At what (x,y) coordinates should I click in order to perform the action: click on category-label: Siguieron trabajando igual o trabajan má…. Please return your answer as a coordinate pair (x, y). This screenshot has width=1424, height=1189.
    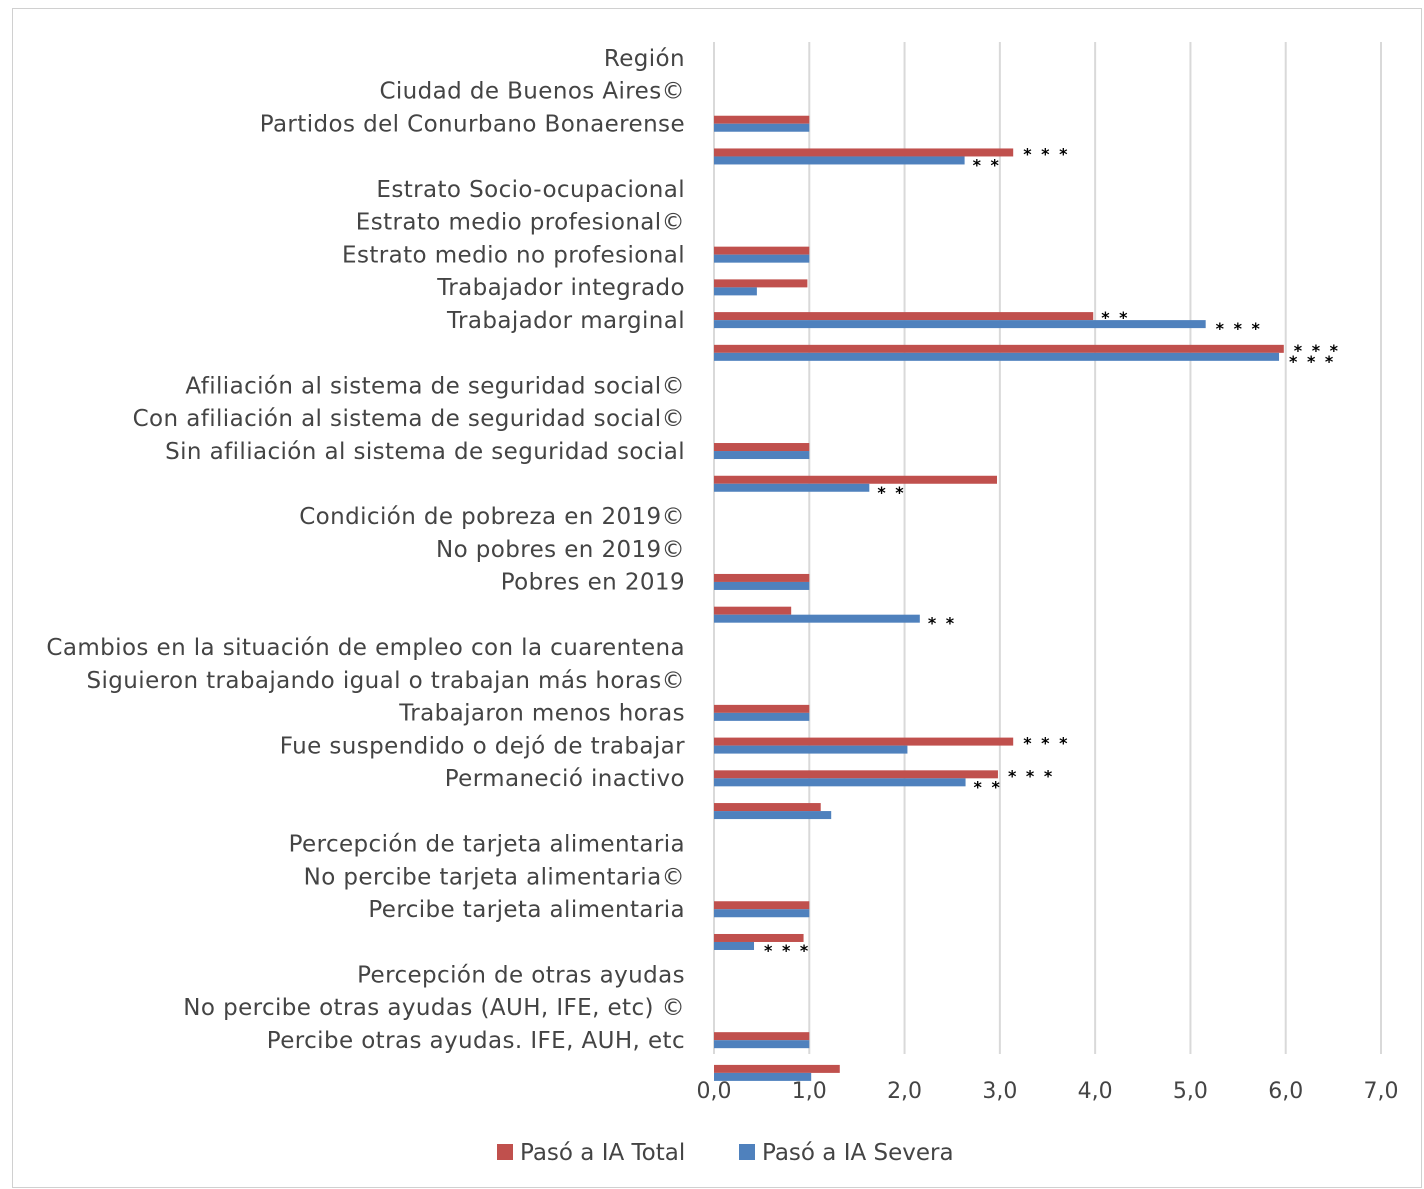
    Looking at the image, I should click on (386, 681).